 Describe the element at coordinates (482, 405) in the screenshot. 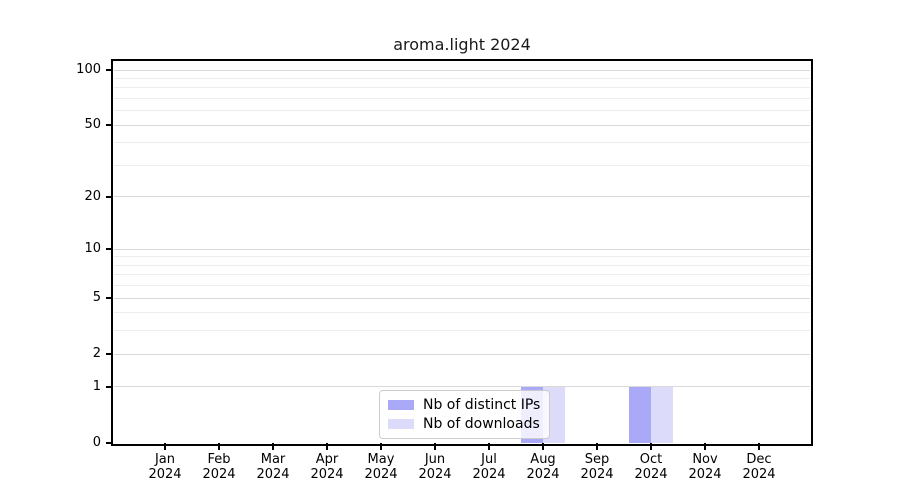

I see `legend-label-distinct-ips: Nb of distinct IPs` at that location.